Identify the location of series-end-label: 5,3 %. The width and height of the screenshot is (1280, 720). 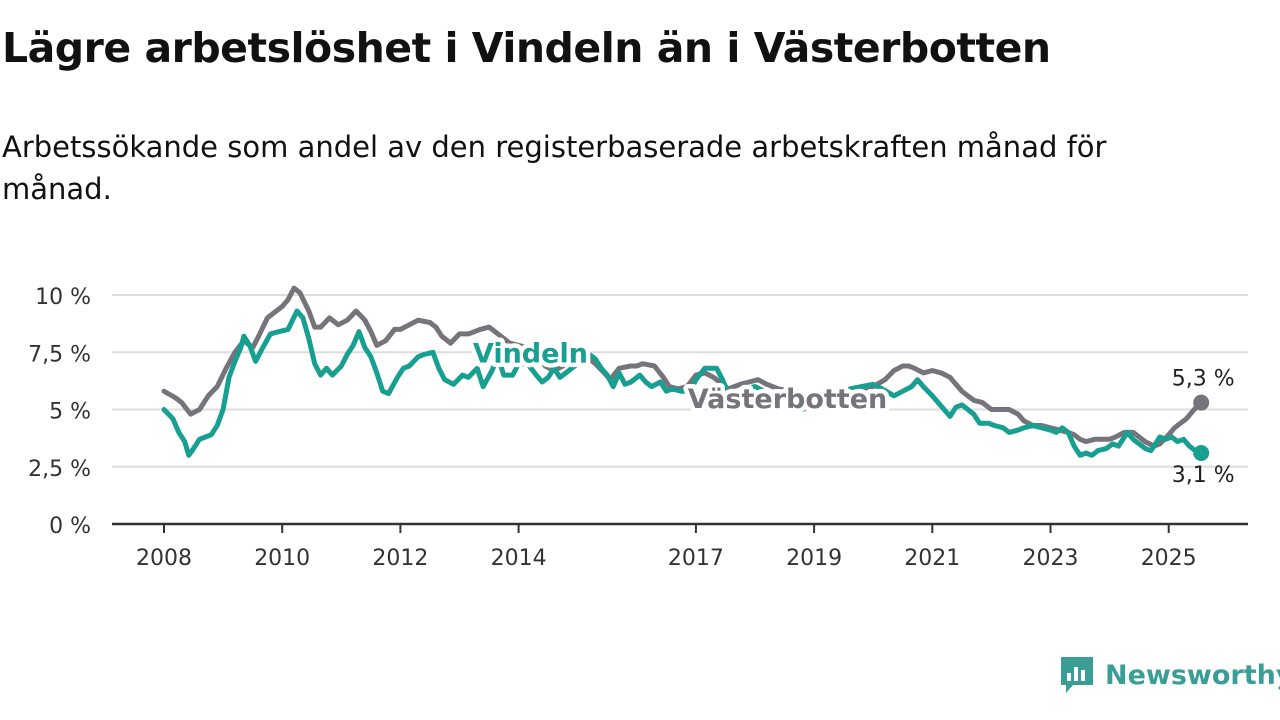
(1203, 379).